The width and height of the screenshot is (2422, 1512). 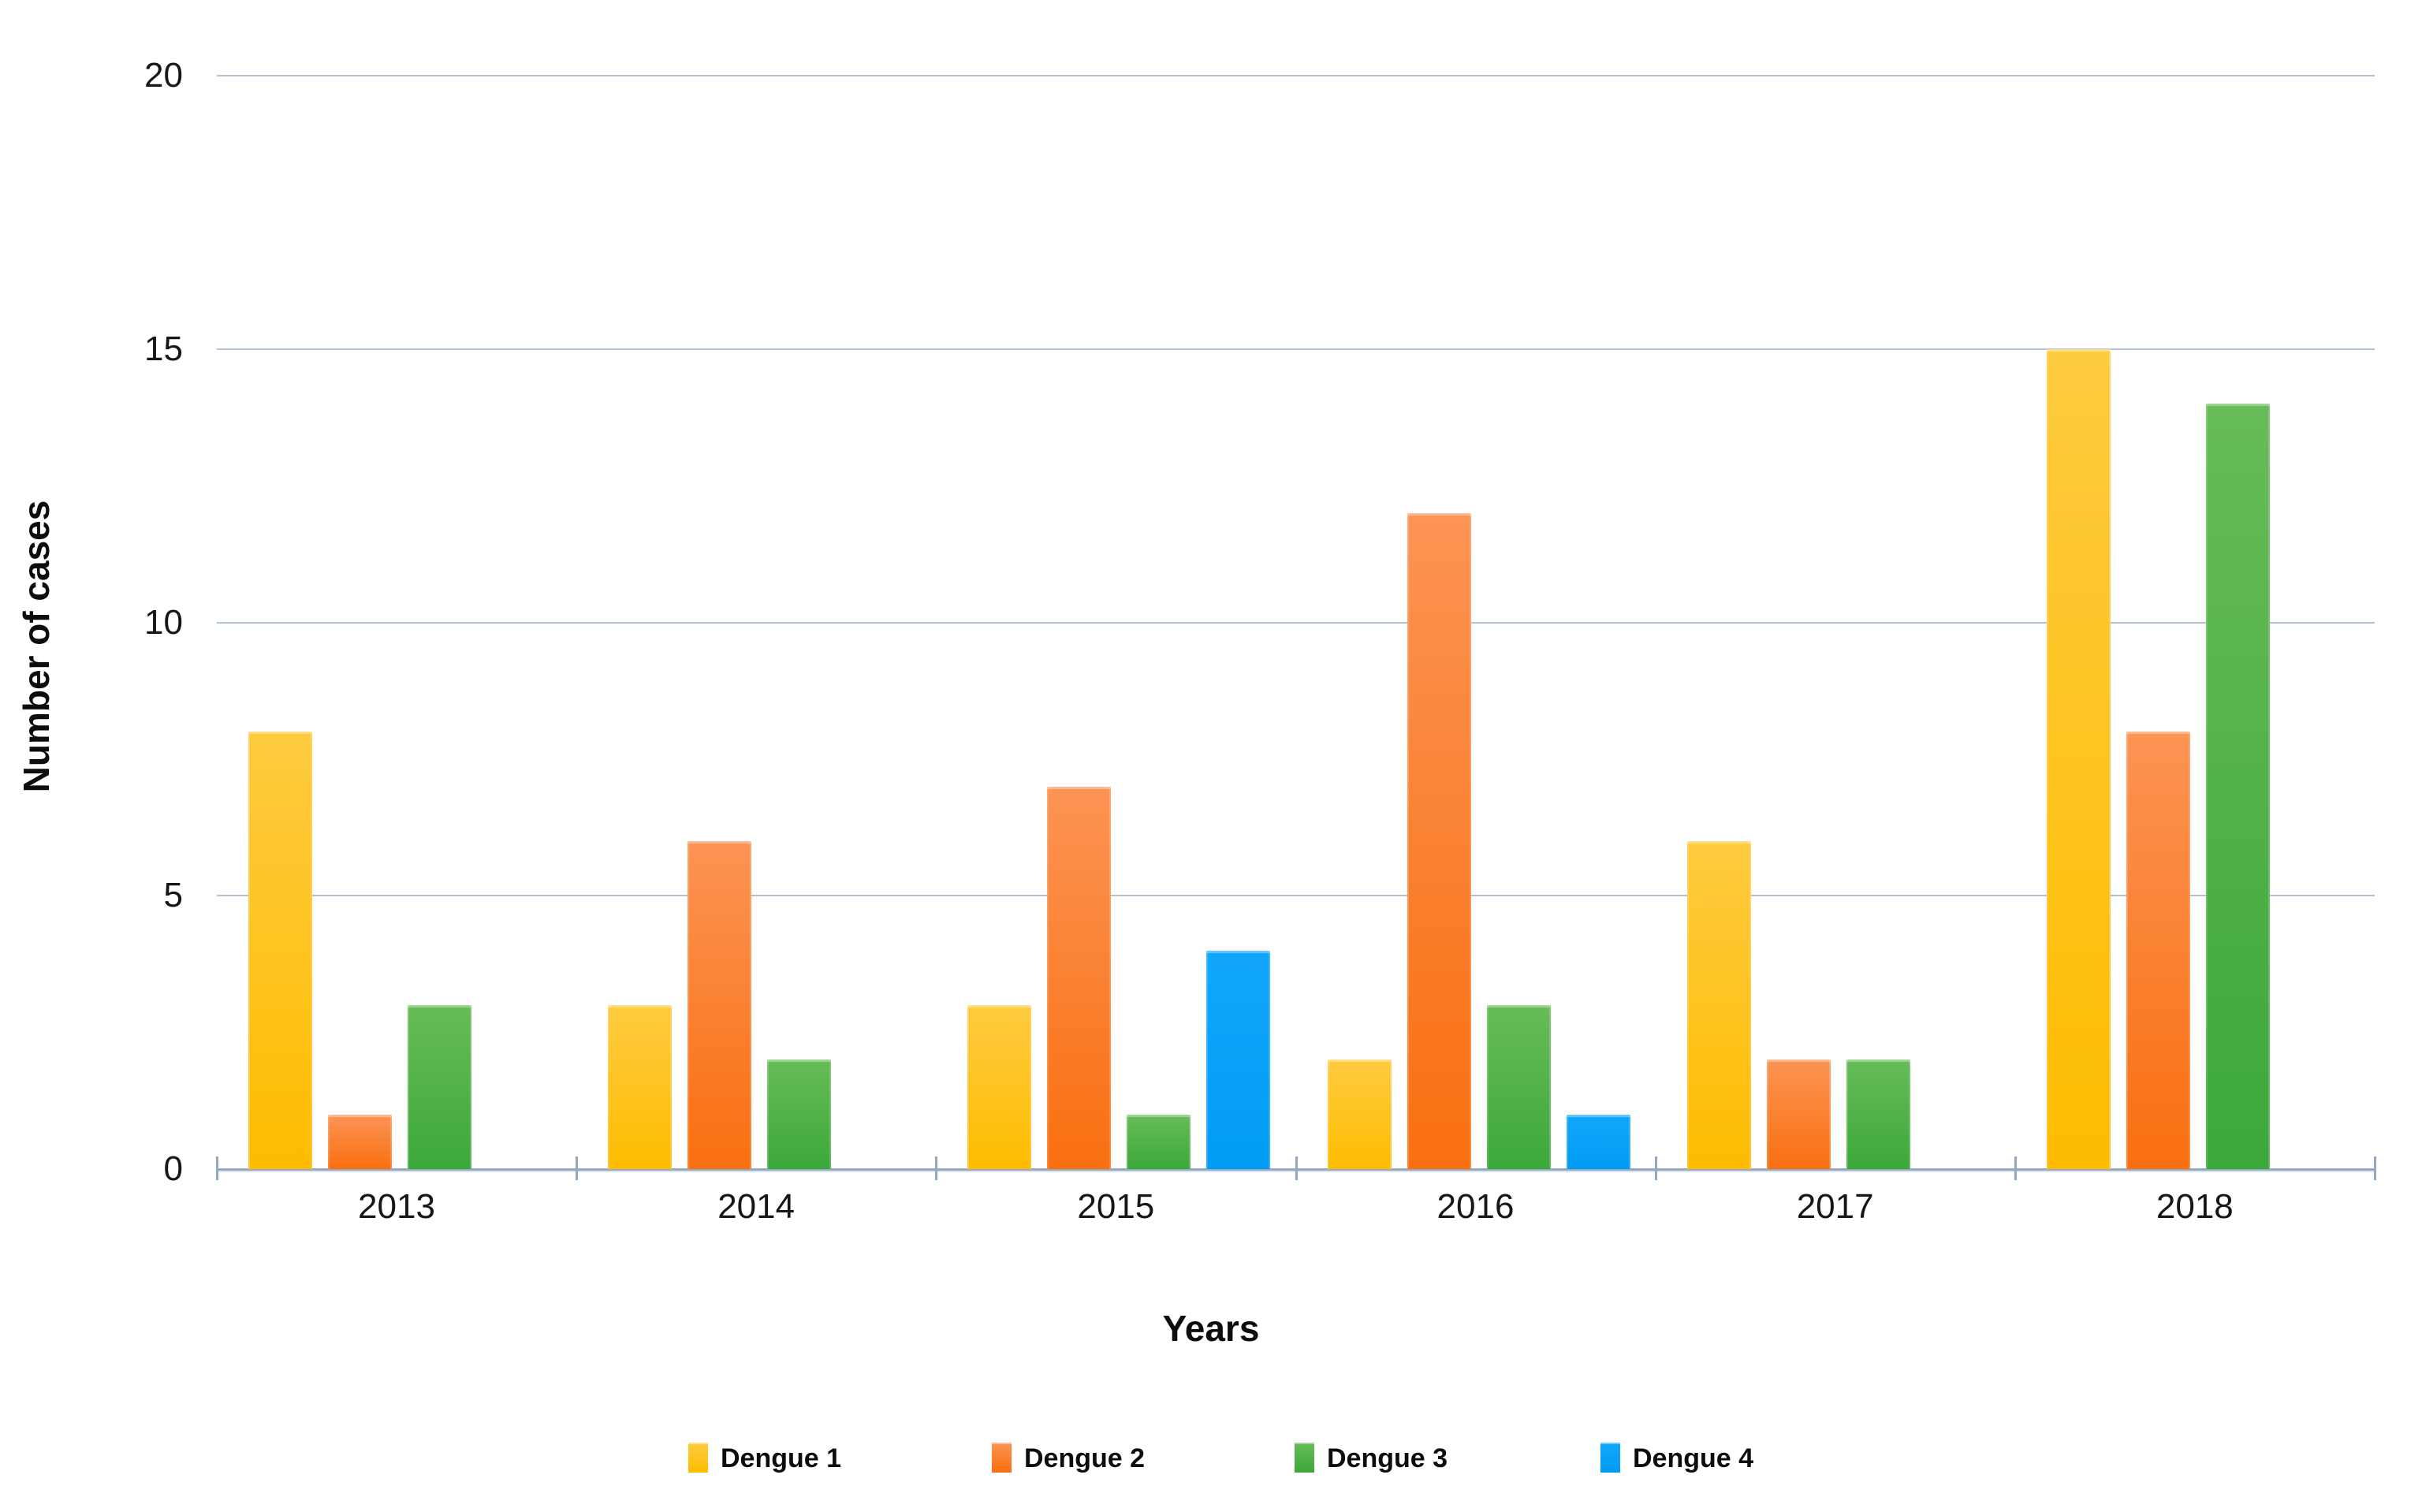 I want to click on x-tick-label-2013: 2013, so click(x=396, y=1206).